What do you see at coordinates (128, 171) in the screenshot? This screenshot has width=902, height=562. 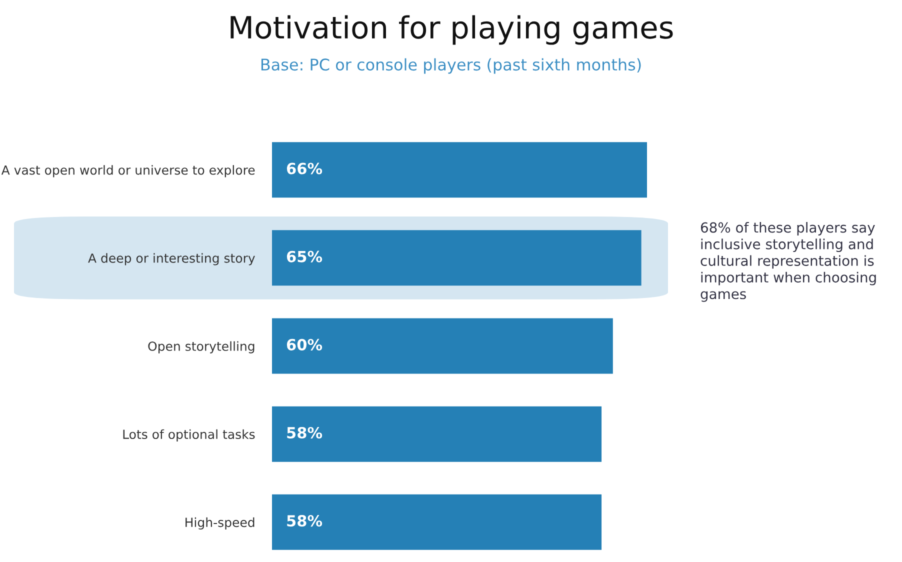 I see `y-tick-label: A vast open world or universe to explore` at bounding box center [128, 171].